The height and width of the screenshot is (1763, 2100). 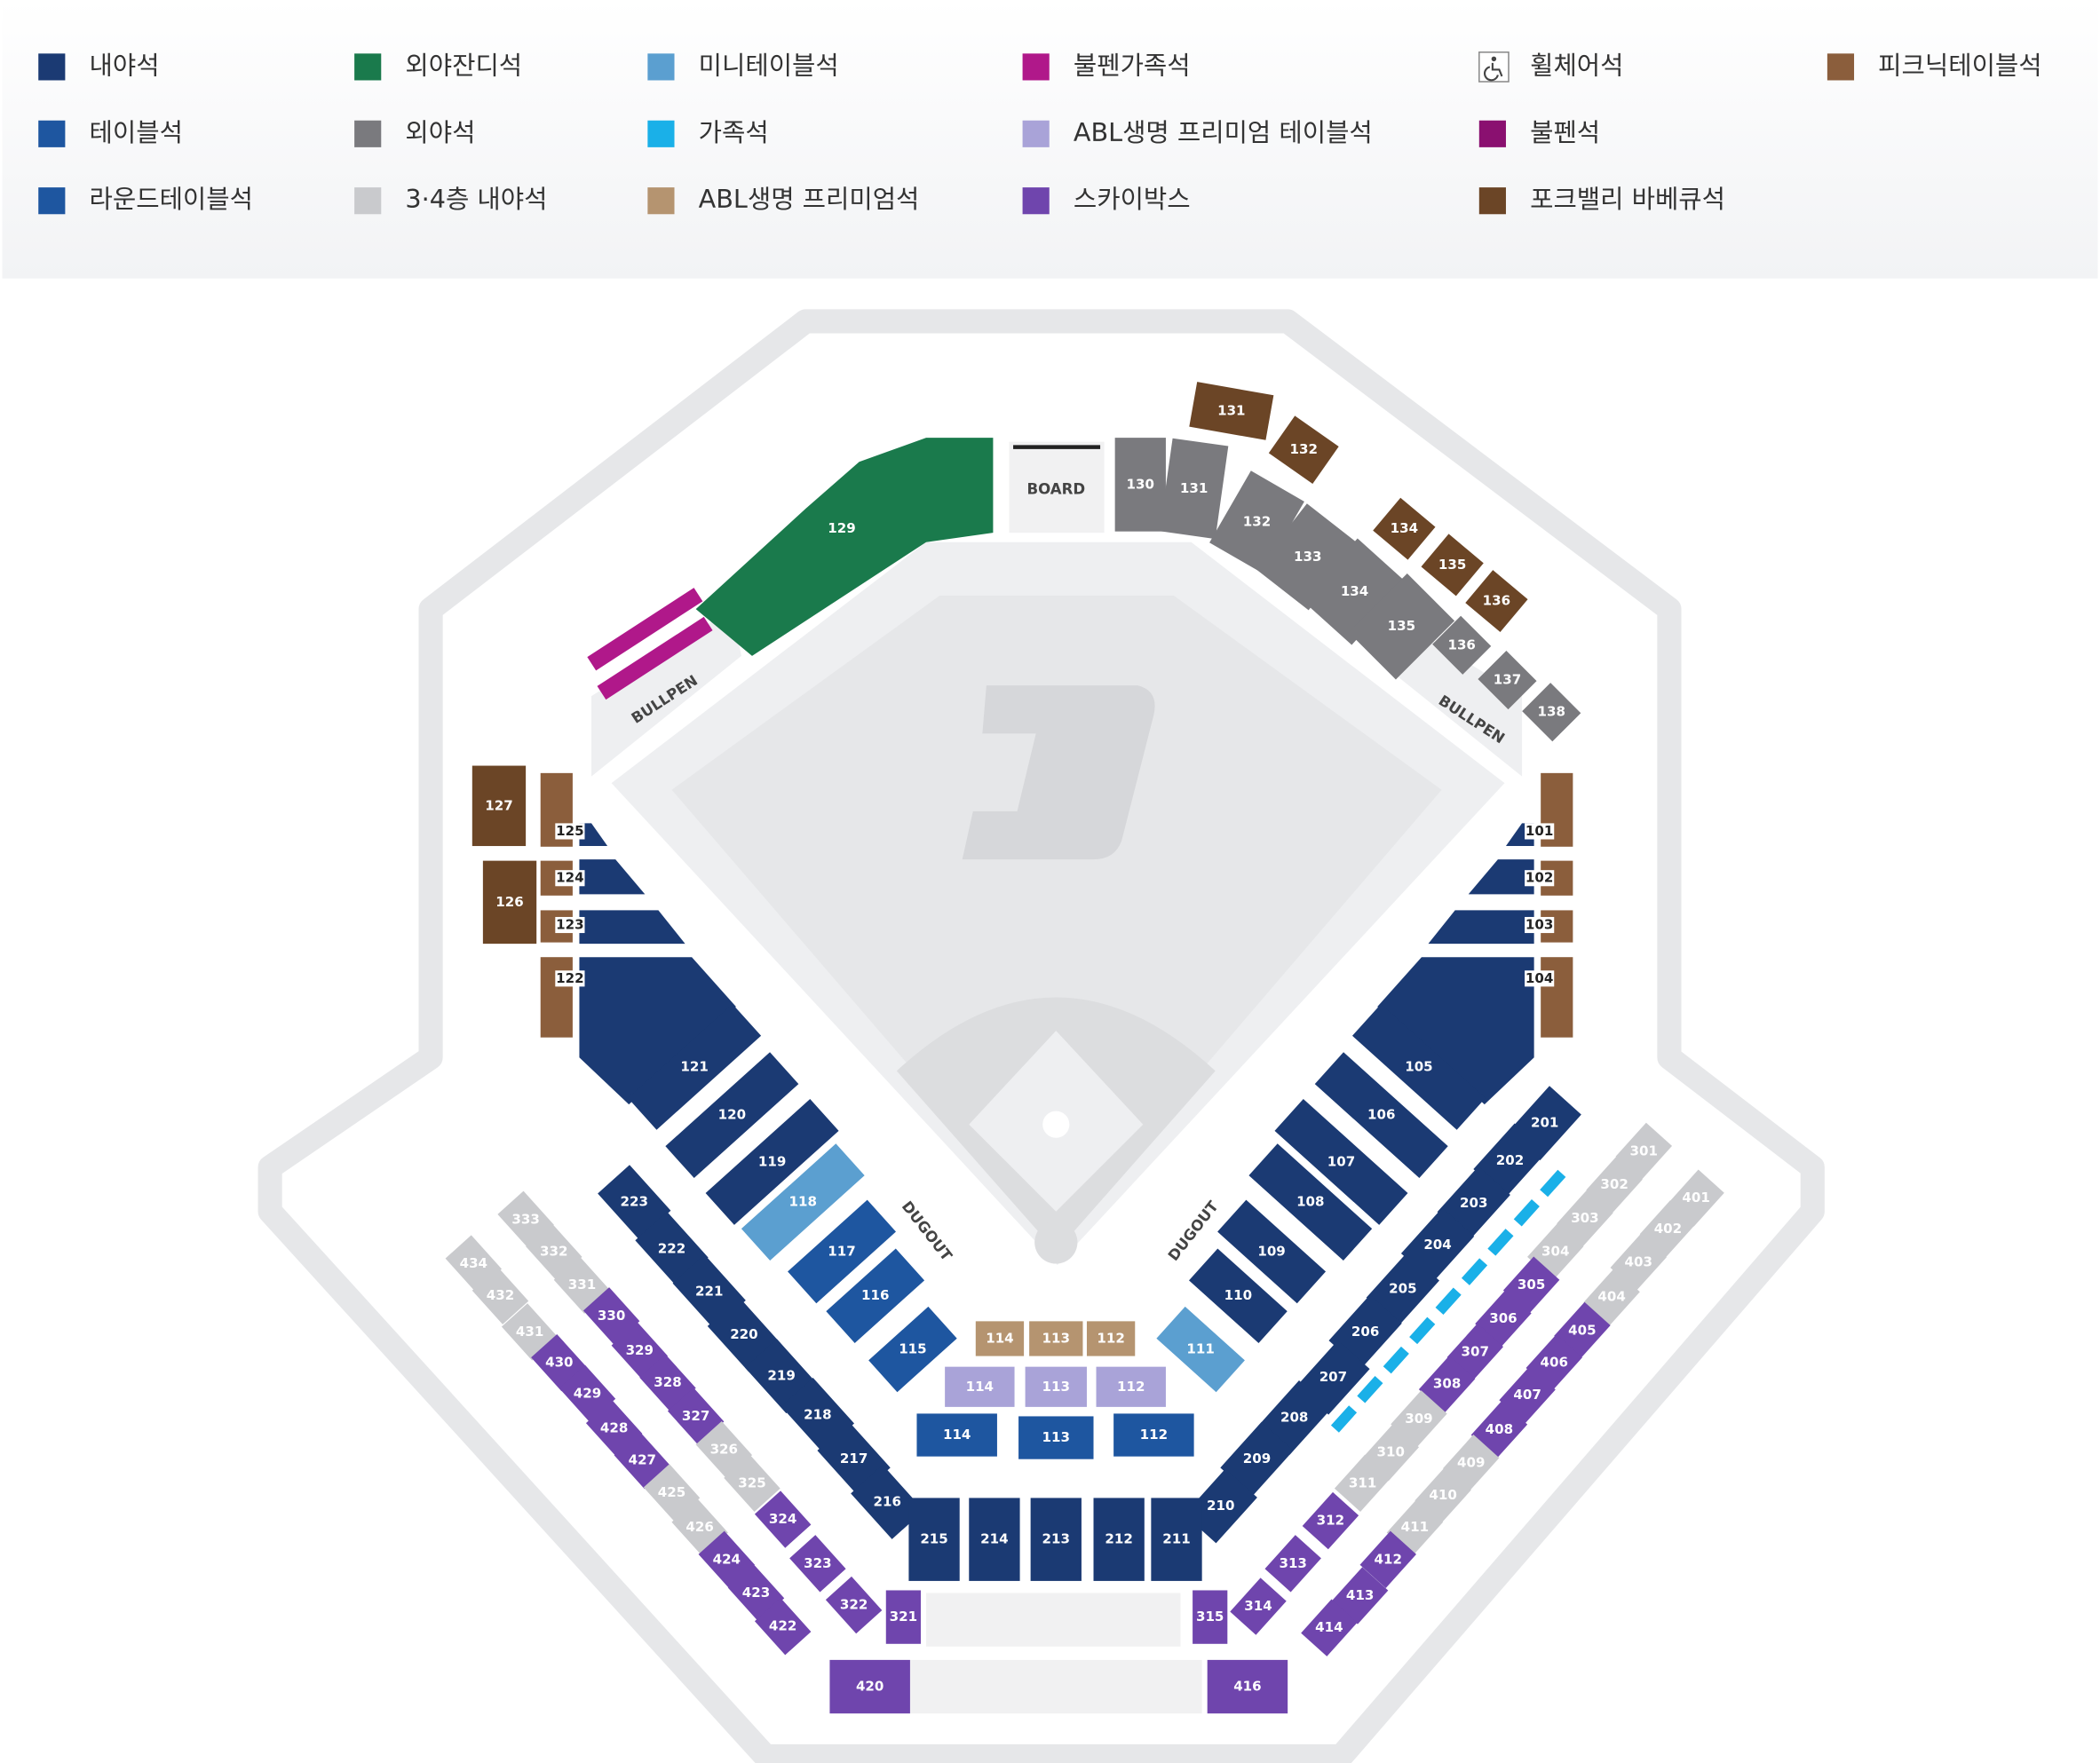 What do you see at coordinates (1959, 65) in the screenshot?
I see `legend-label: 피크닉테이블석` at bounding box center [1959, 65].